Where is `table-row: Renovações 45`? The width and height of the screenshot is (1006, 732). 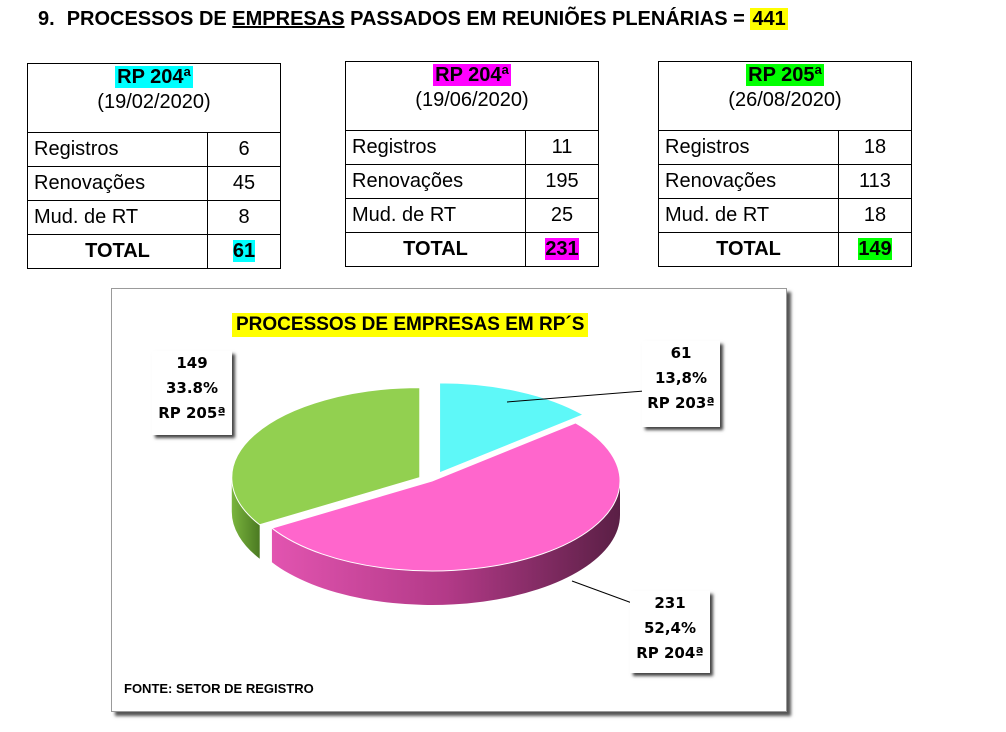
table-row: Renovações 45 is located at coordinates (154, 183).